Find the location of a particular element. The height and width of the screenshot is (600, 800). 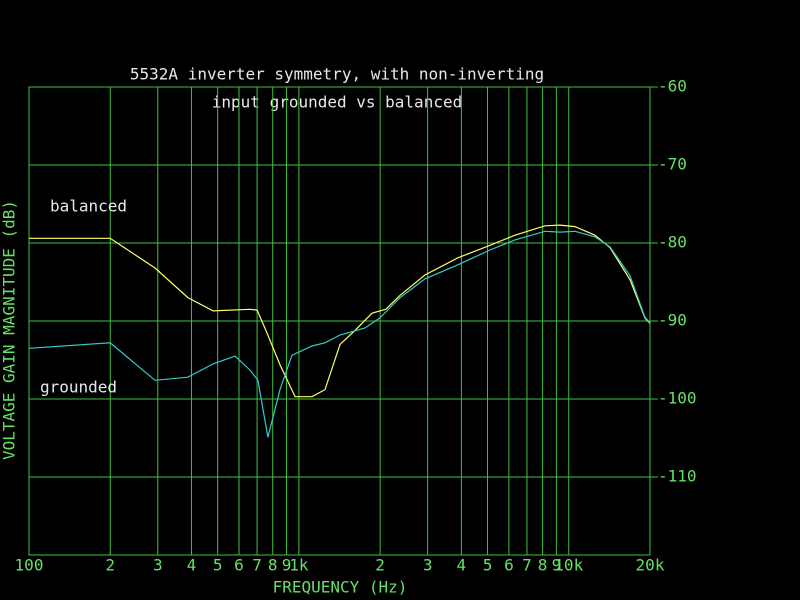

y-tick-label: -80 is located at coordinates (672, 242).